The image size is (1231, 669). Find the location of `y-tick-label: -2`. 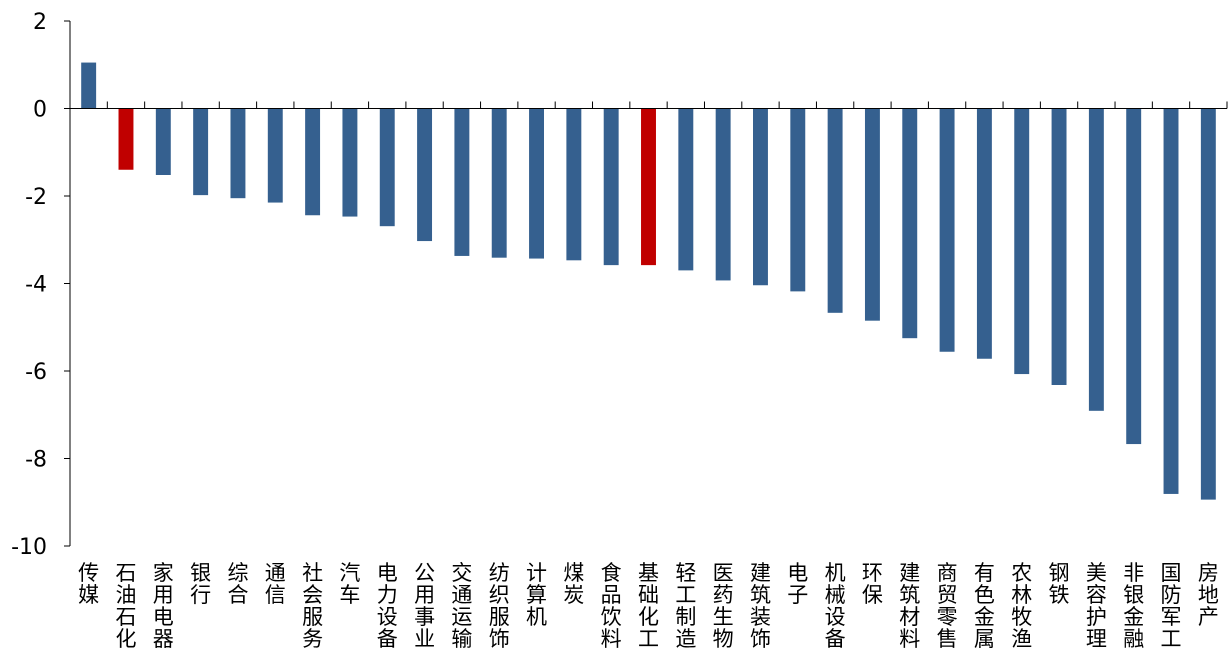

y-tick-label: -2 is located at coordinates (36, 197).